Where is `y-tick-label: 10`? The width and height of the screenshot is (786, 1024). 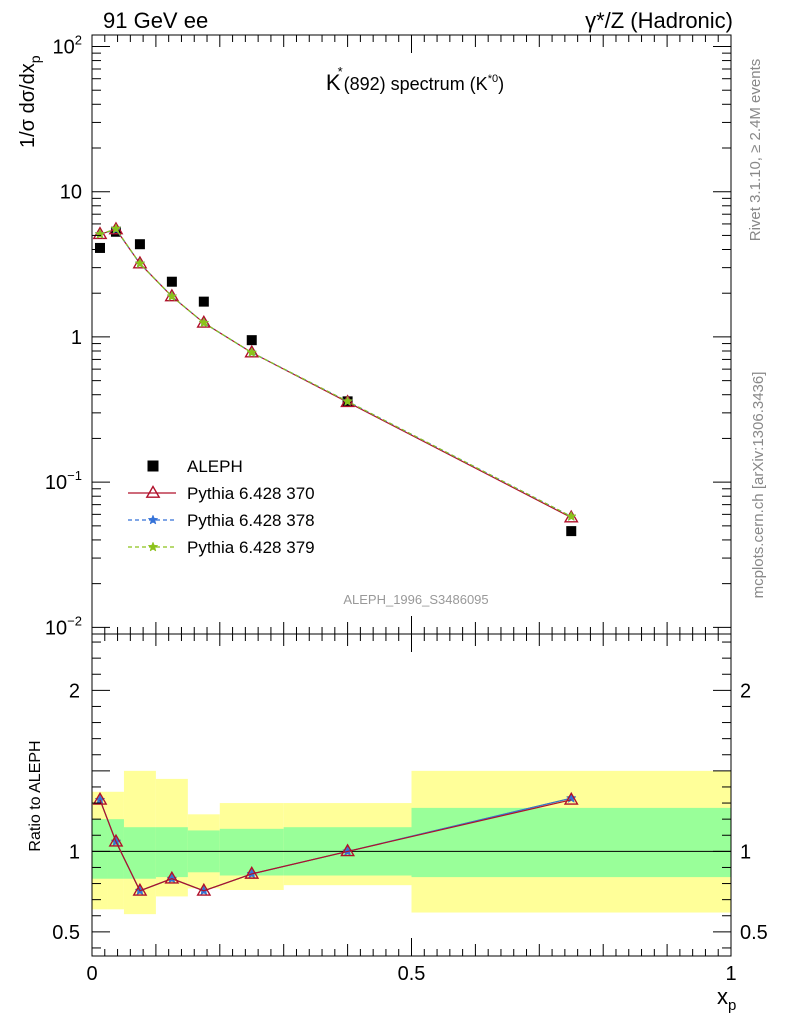 y-tick-label: 10 is located at coordinates (71, 193).